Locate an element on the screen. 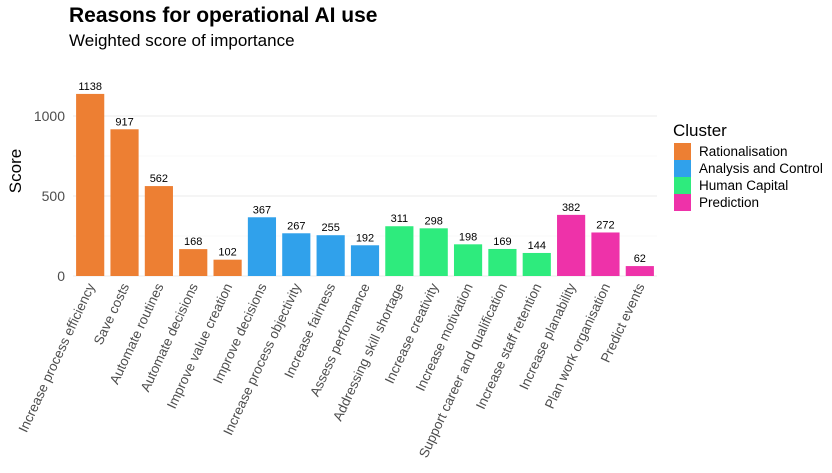  data-label: 168 is located at coordinates (193, 242).